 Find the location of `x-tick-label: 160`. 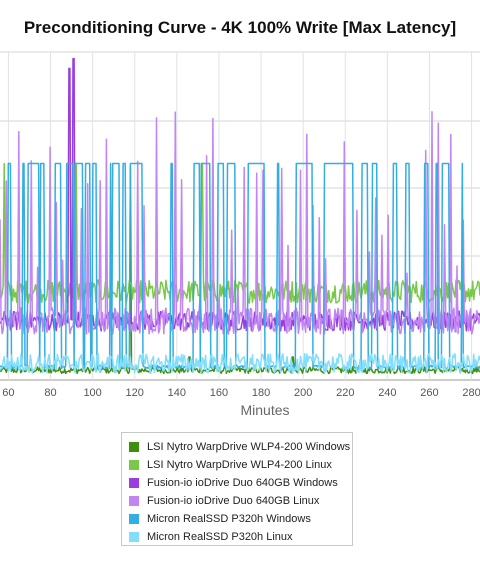

x-tick-label: 160 is located at coordinates (219, 393).